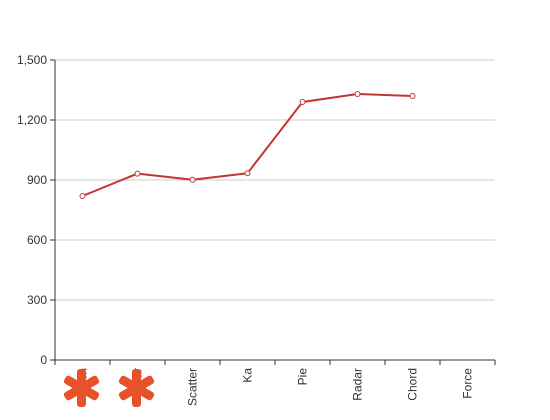 The height and width of the screenshot is (420, 550). Describe the element at coordinates (193, 387) in the screenshot. I see `x-tick-label: Scatter` at that location.